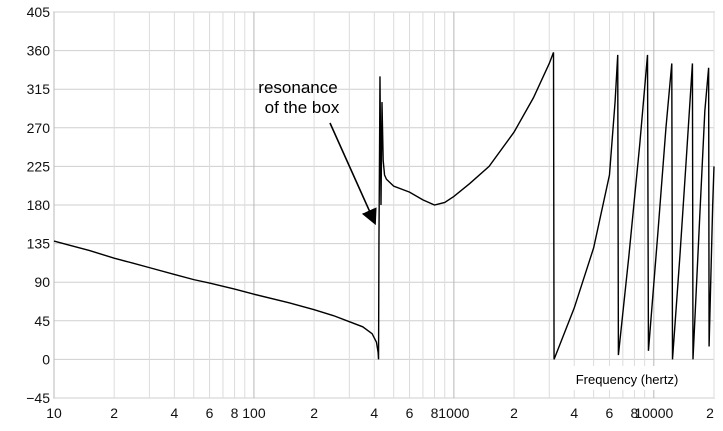 This screenshot has width=723, height=431. Describe the element at coordinates (39, 244) in the screenshot. I see `y-tick-label: 135` at that location.